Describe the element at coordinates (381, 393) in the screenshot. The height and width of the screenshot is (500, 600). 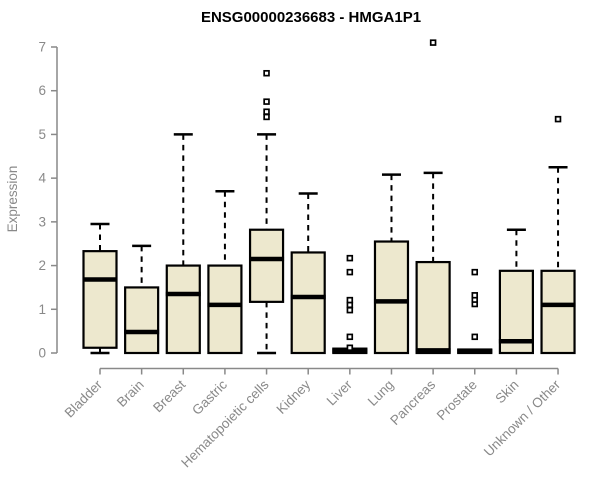
I see `x-tick-label-lung: Lung` at that location.